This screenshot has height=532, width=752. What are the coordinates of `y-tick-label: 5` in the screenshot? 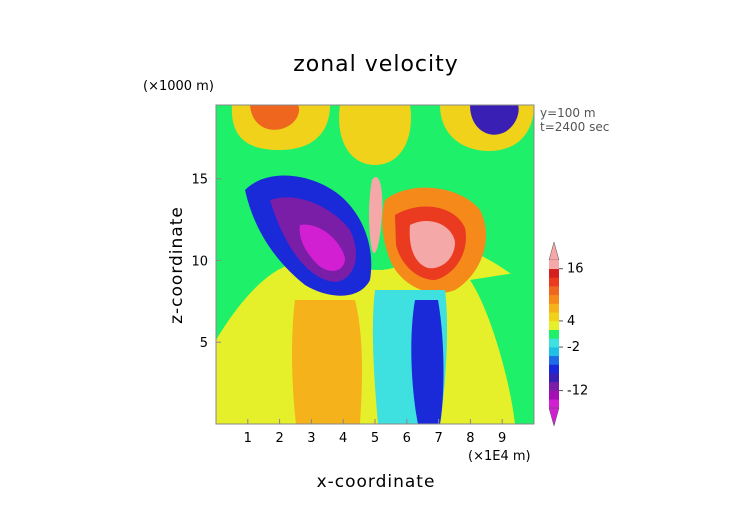 It's located at (204, 343).